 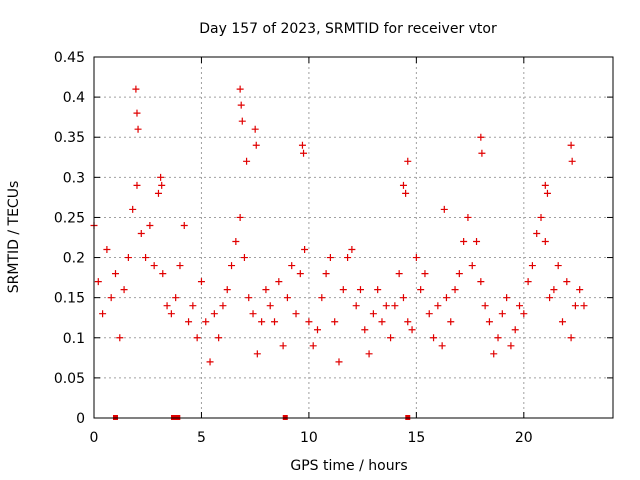 What do you see at coordinates (348, 466) in the screenshot?
I see `x-axis-label: GPS time / hours` at bounding box center [348, 466].